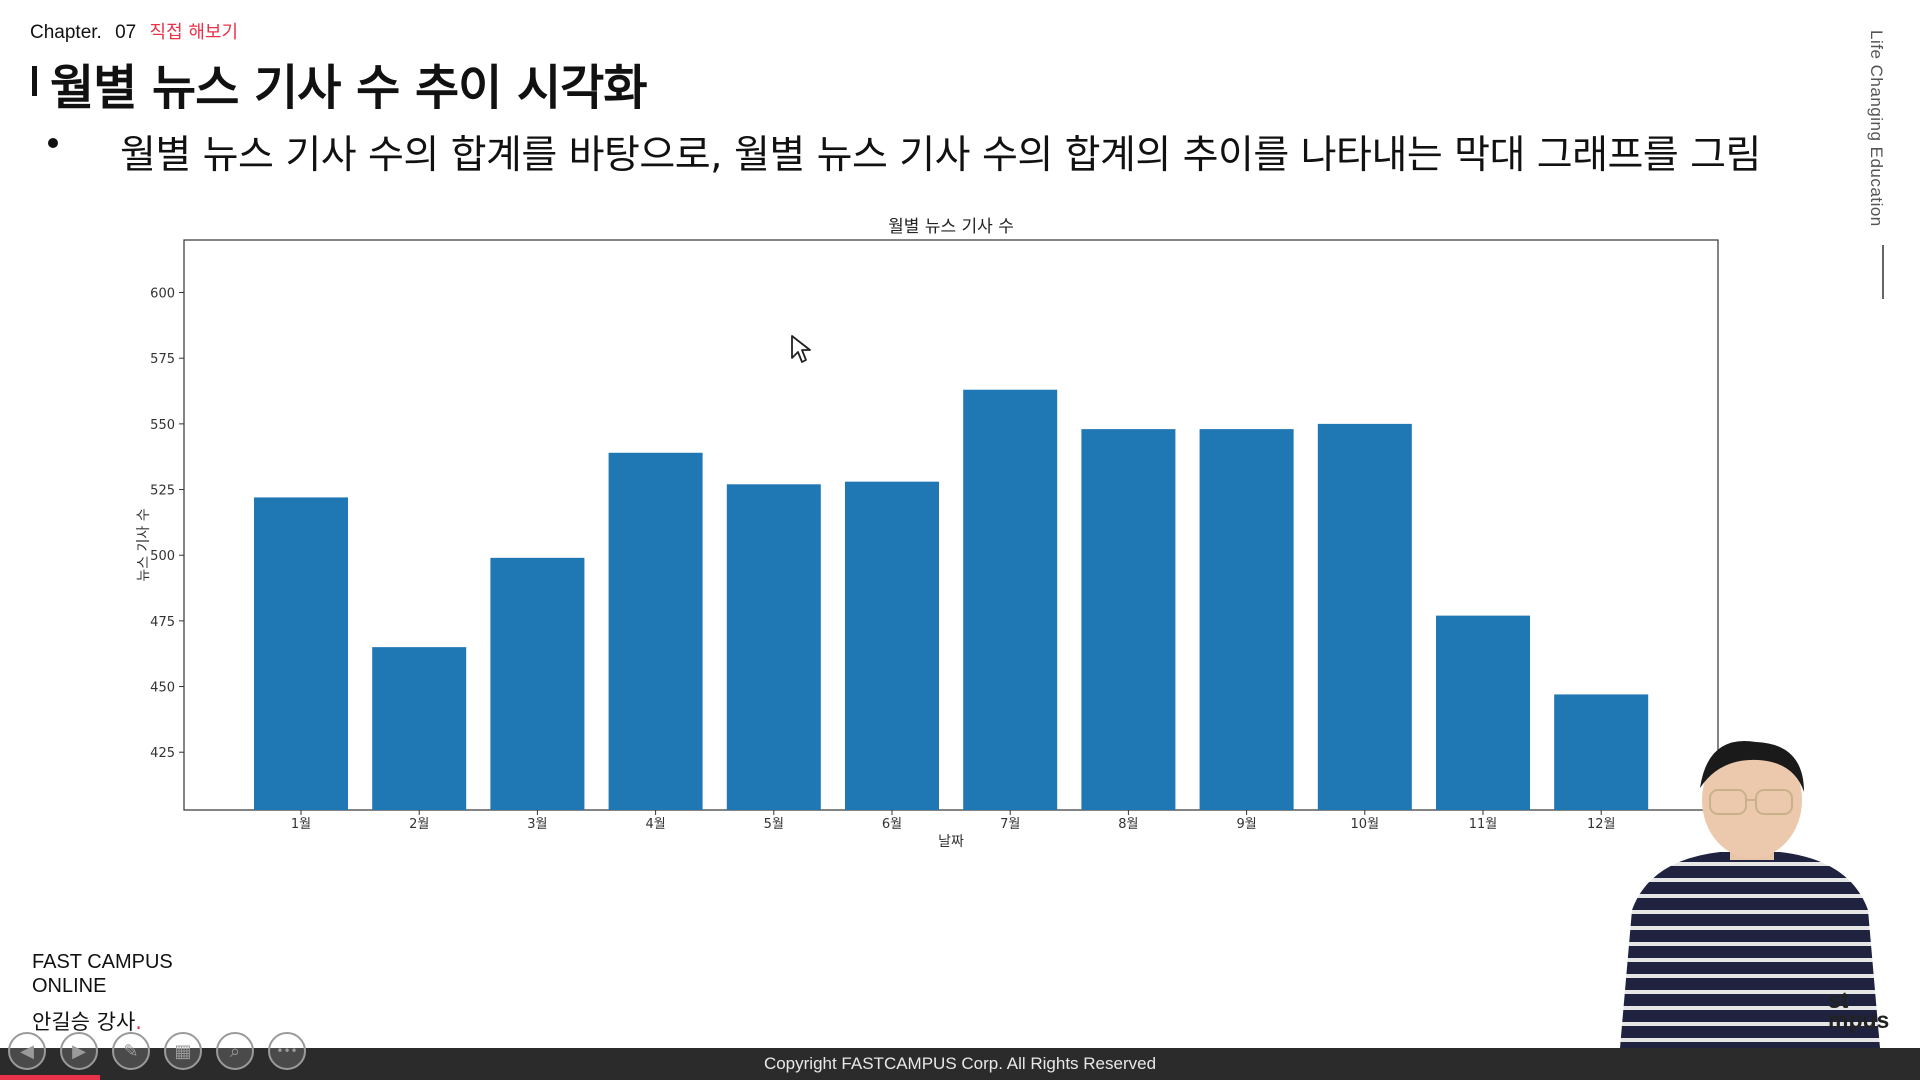 The width and height of the screenshot is (1920, 1080). What do you see at coordinates (69, 986) in the screenshot?
I see `brand-line-2: ONLINE` at bounding box center [69, 986].